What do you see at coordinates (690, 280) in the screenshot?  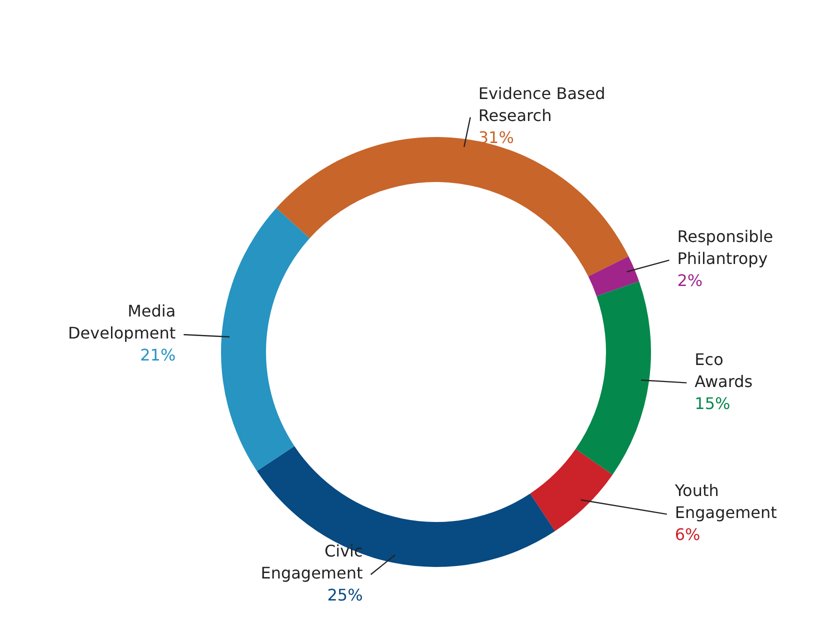 I see `data-label: 2%` at bounding box center [690, 280].